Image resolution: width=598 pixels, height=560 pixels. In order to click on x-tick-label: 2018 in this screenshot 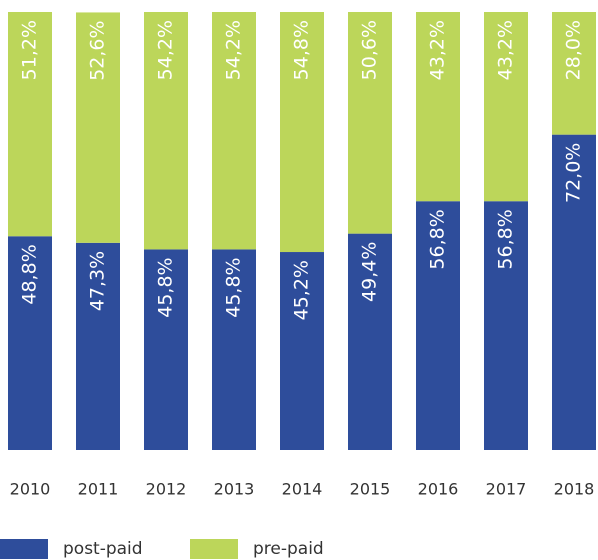, I will do `click(574, 489)`.